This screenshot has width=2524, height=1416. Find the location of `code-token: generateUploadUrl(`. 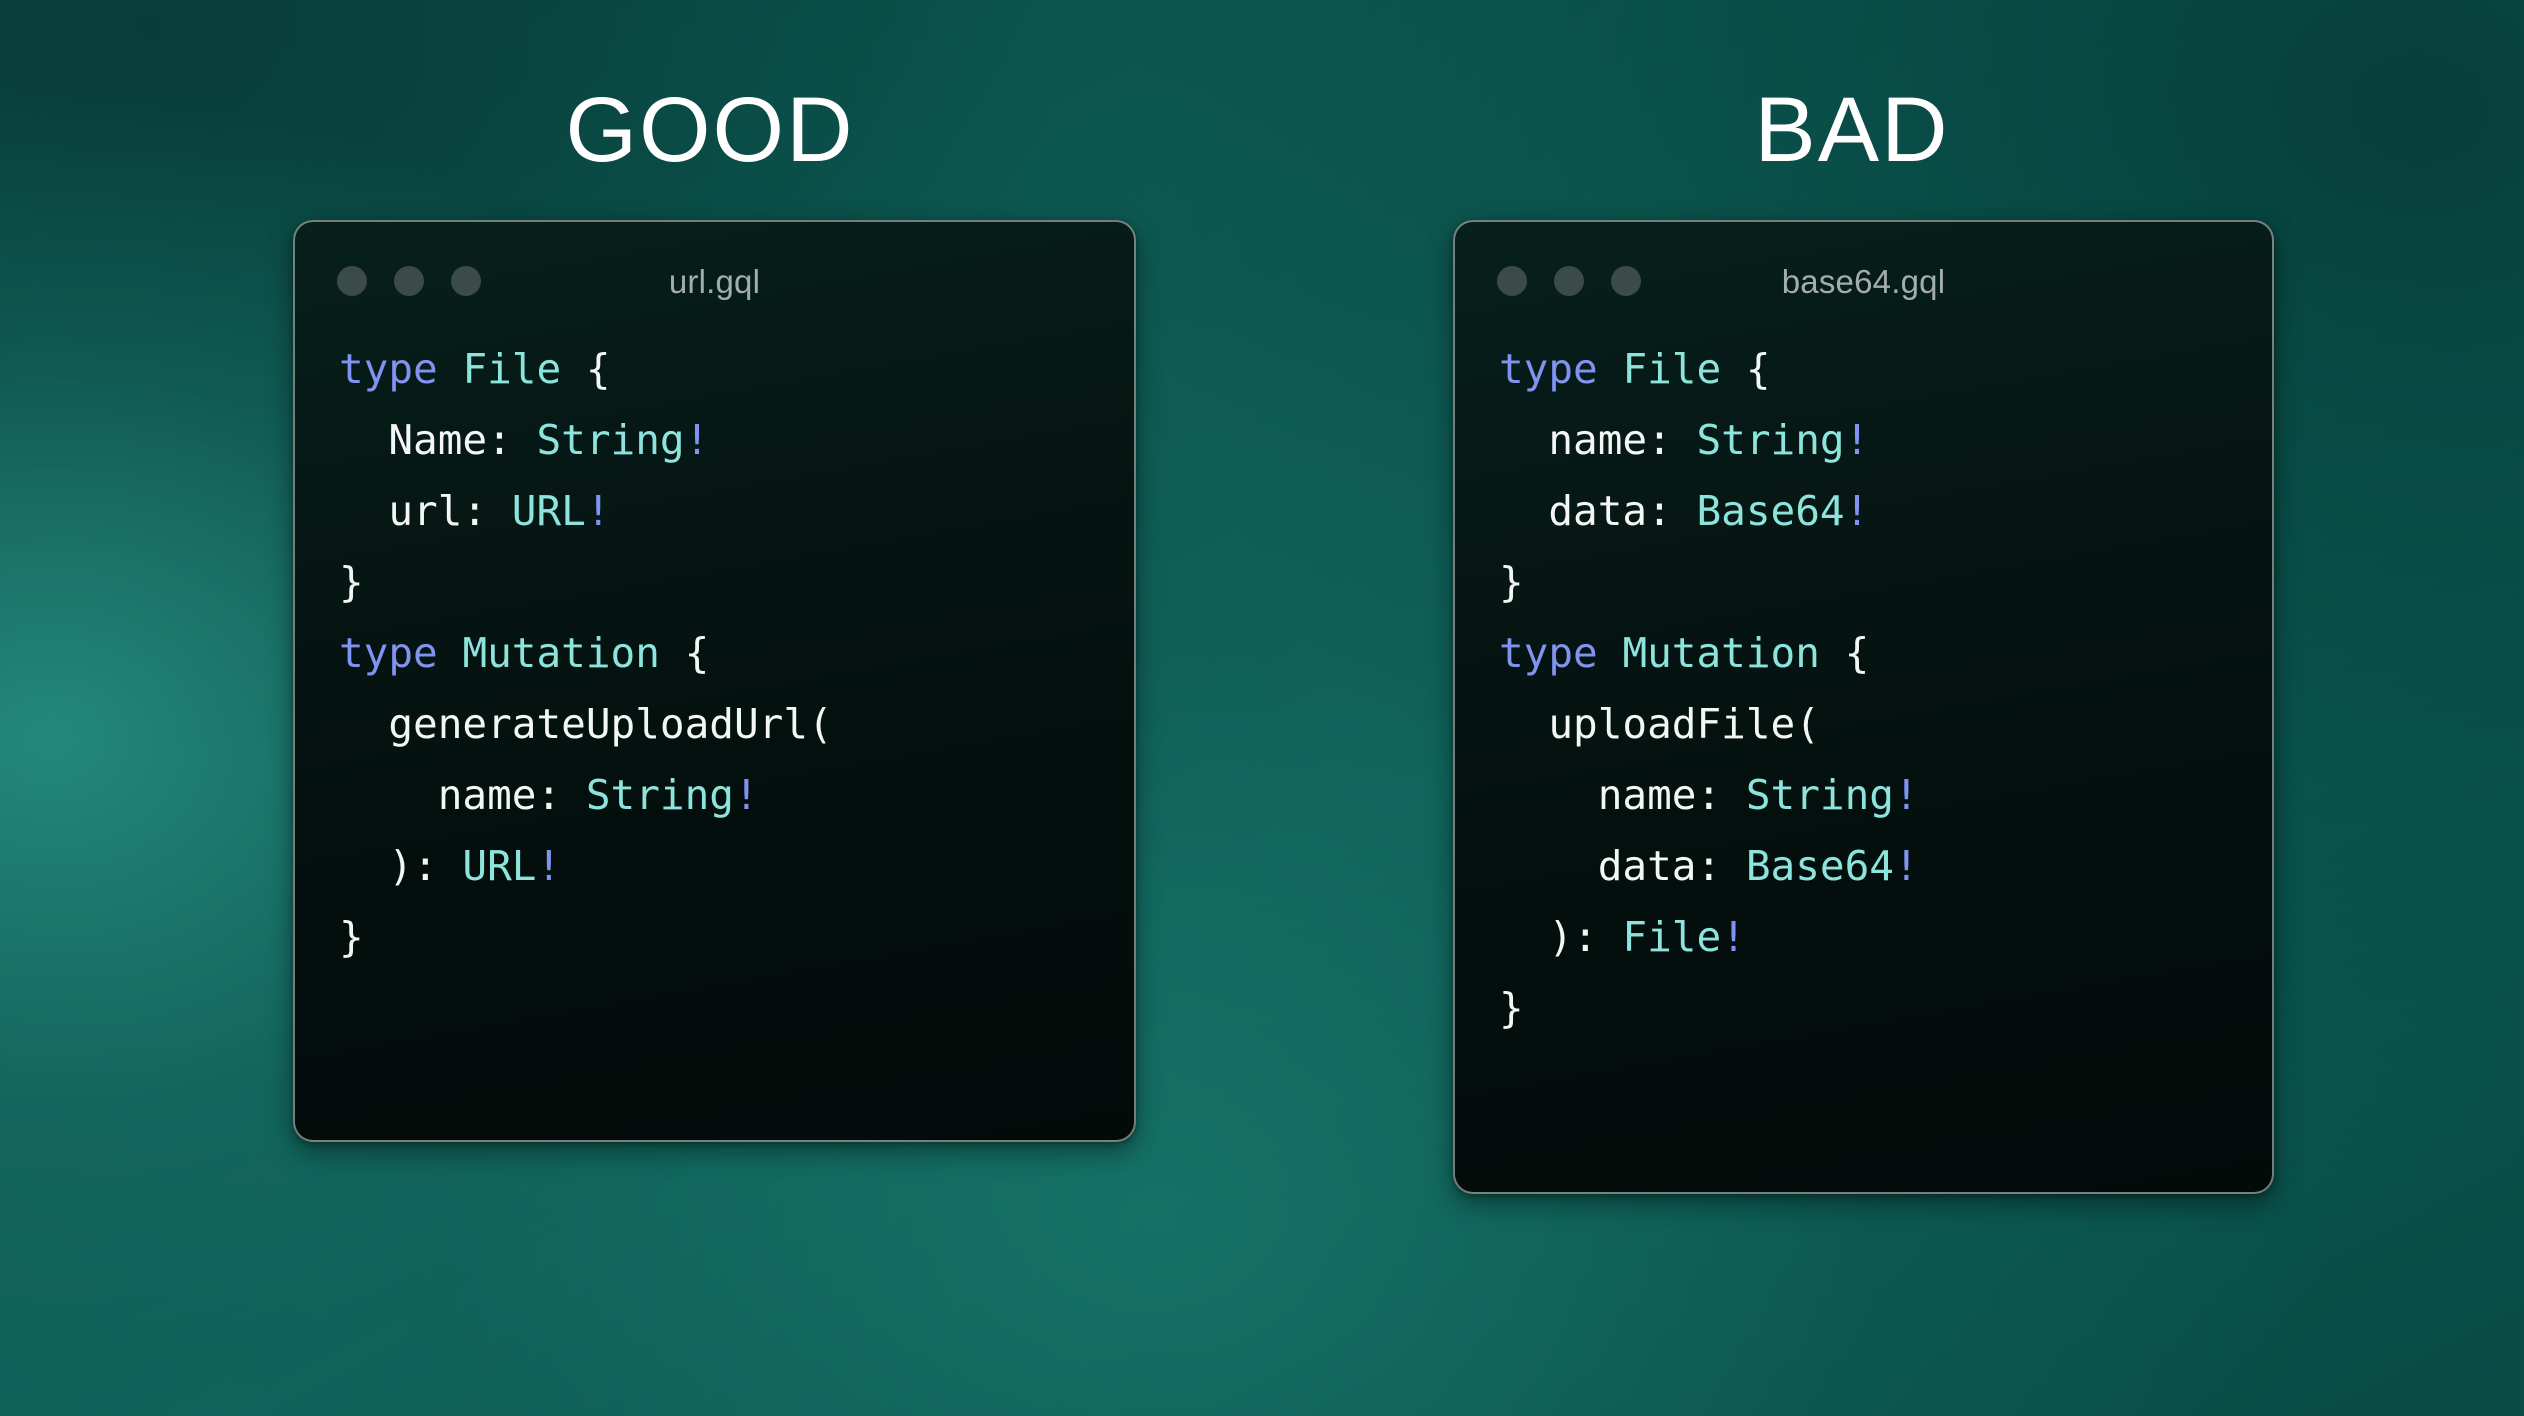

code-token: generateUploadUrl( is located at coordinates (586, 724).